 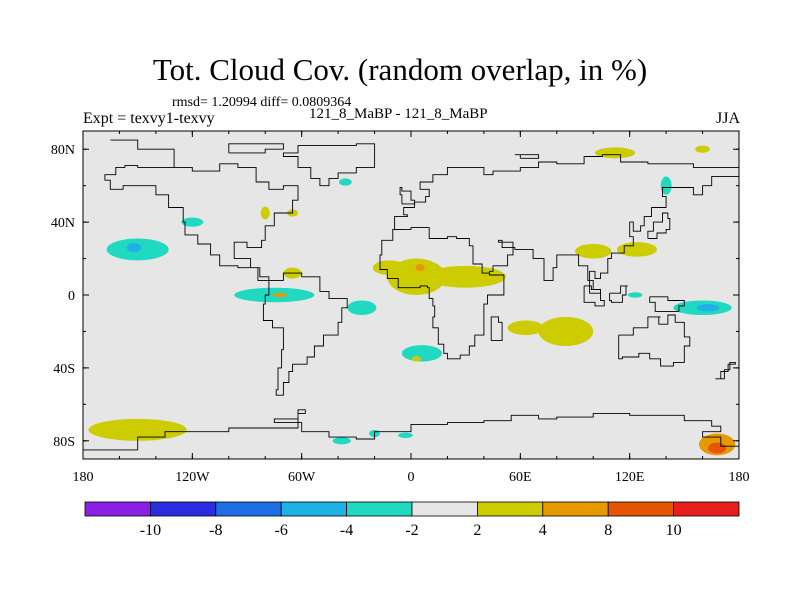 What do you see at coordinates (674, 530) in the screenshot?
I see `colorbar-label: 10` at bounding box center [674, 530].